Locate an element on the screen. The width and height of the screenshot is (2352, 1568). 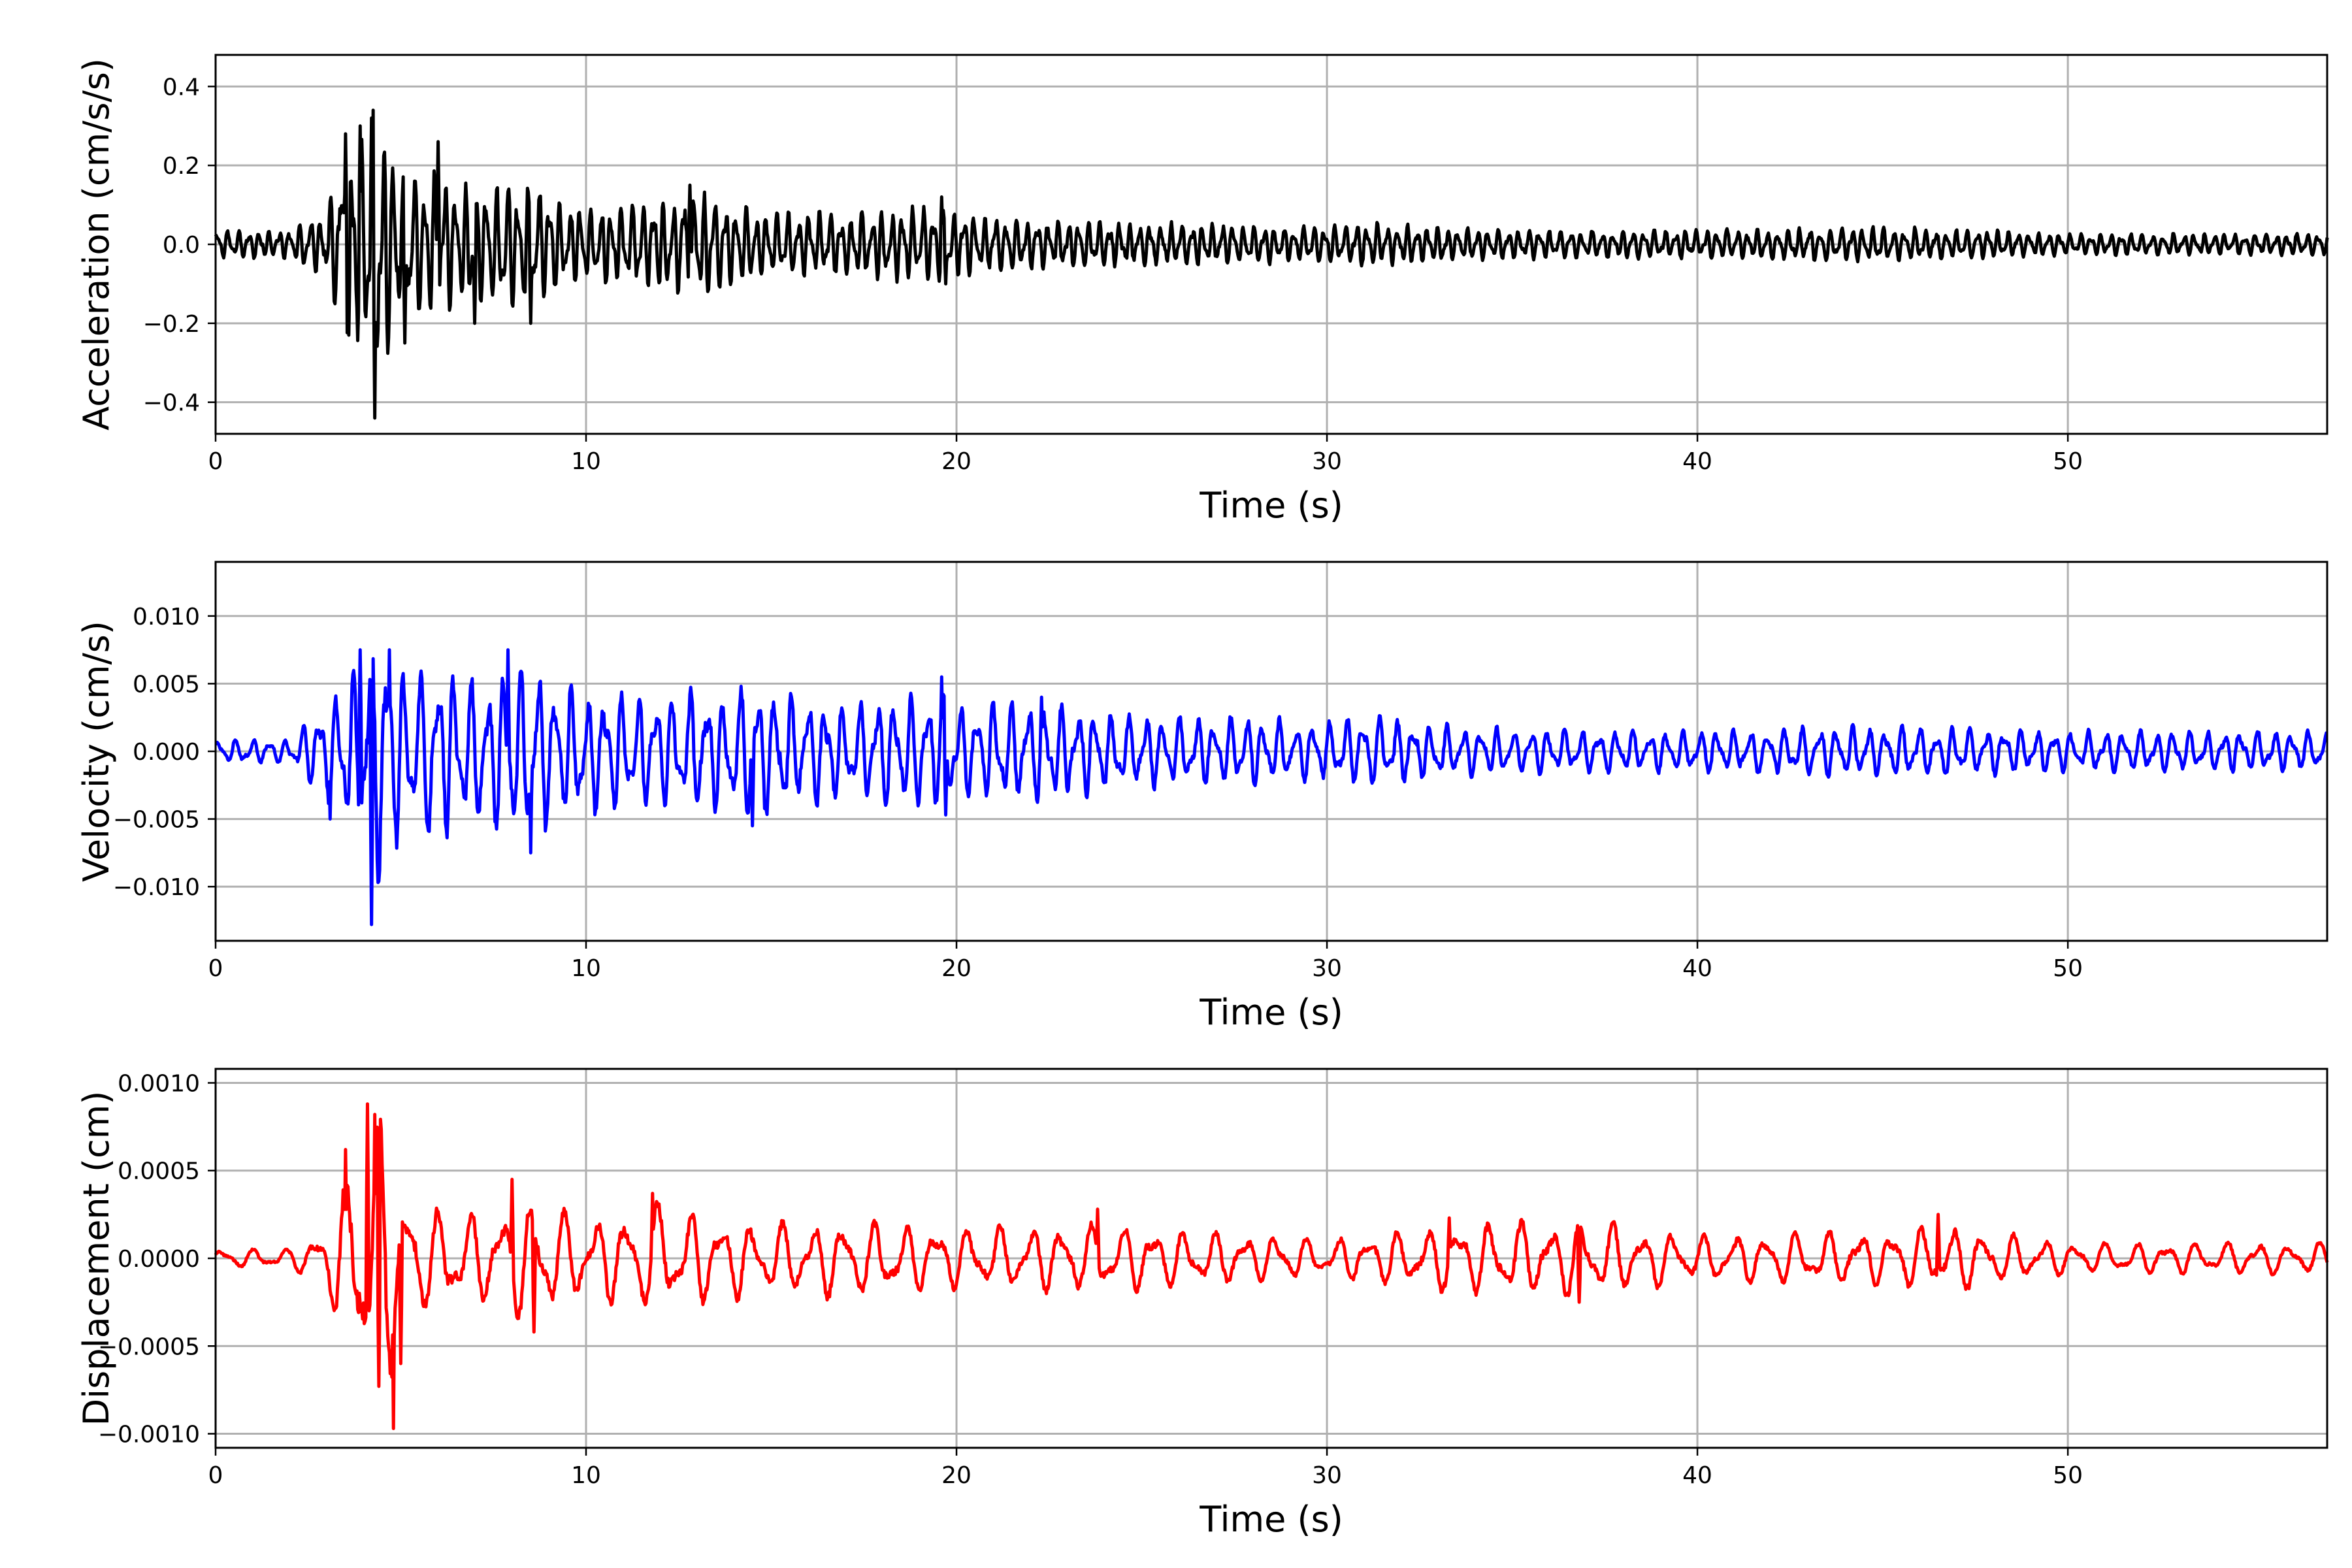
displacement-y-tick-label-1: −0.0005 is located at coordinates (149, 1346).